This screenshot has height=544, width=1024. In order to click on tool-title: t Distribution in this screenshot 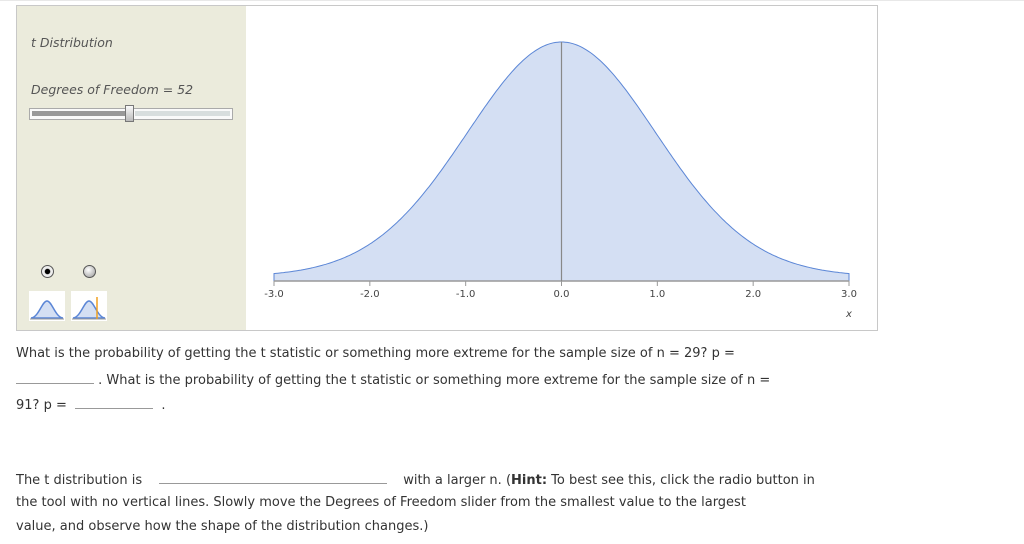, I will do `click(72, 42)`.